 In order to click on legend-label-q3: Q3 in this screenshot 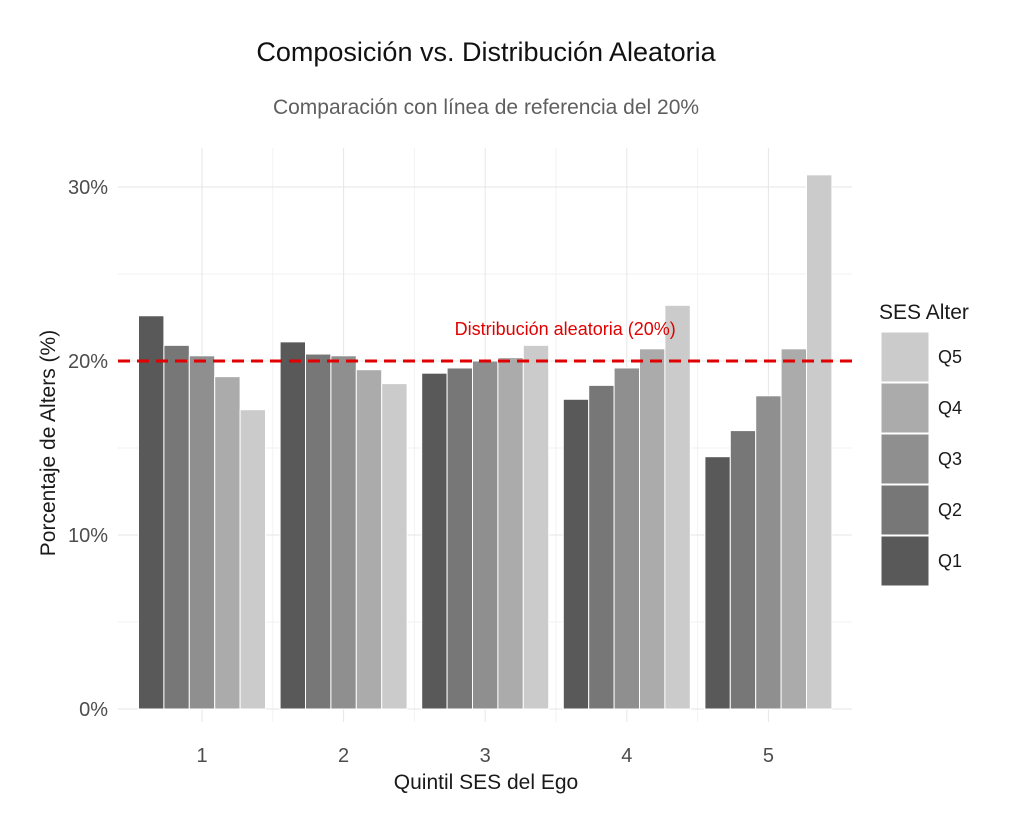, I will do `click(950, 459)`.